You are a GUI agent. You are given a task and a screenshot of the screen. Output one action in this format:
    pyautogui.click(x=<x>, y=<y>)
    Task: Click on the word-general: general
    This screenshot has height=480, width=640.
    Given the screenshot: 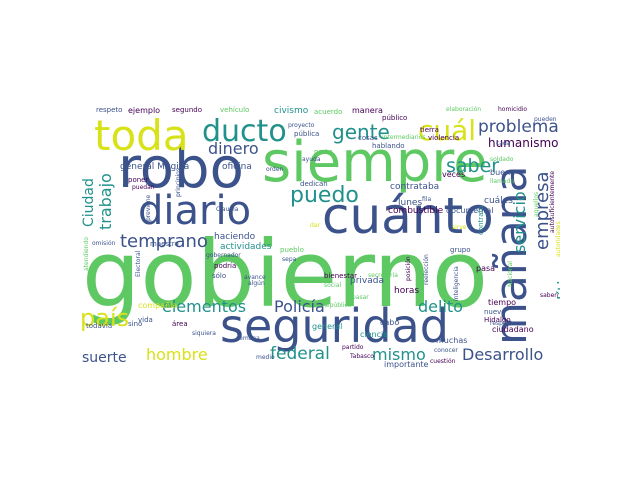 What is the action you would take?
    pyautogui.click(x=327, y=326)
    